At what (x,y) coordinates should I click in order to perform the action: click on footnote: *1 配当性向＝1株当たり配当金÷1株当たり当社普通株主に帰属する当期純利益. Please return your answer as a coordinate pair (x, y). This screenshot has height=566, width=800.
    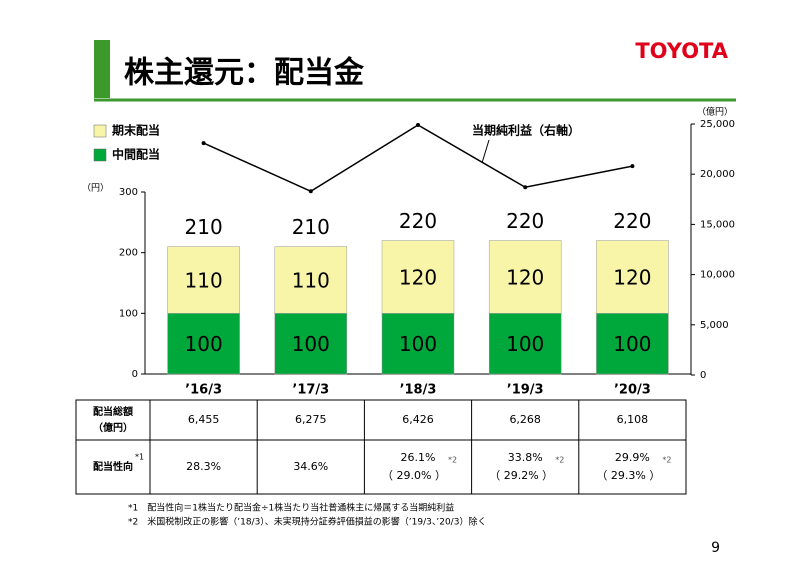
    Looking at the image, I should click on (291, 508).